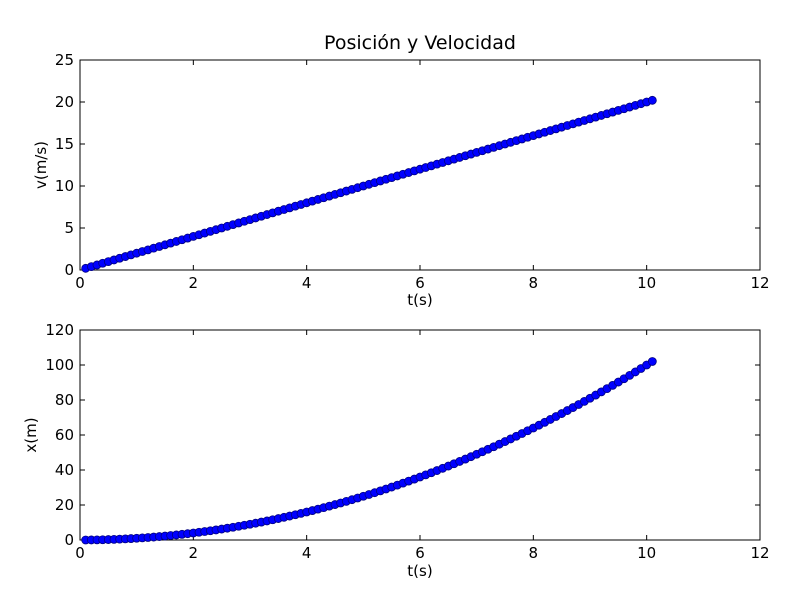 The width and height of the screenshot is (800, 600). What do you see at coordinates (64, 60) in the screenshot?
I see `velocity-y-tick-label: 25` at bounding box center [64, 60].